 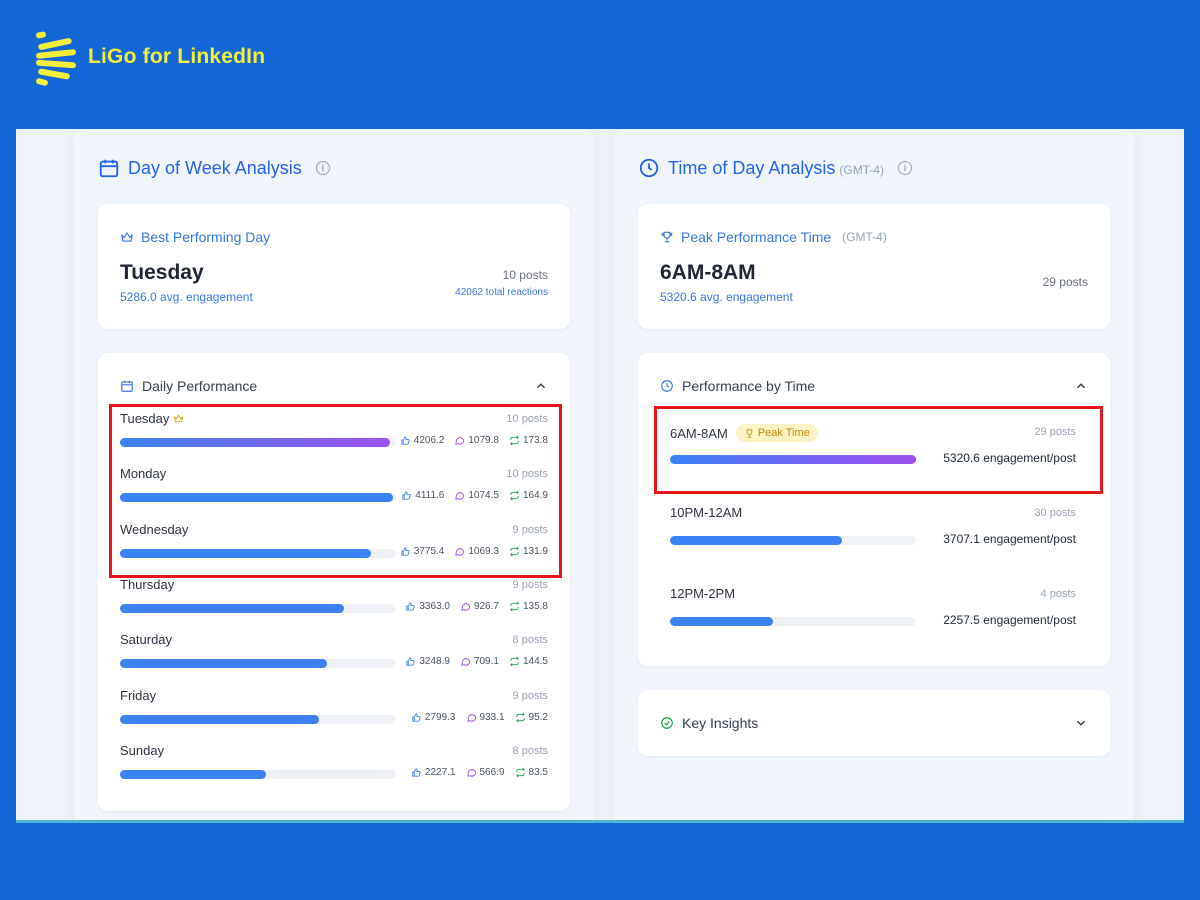 What do you see at coordinates (1009, 620) in the screenshot?
I see `time-engagement: 2257.5 engagement/post` at bounding box center [1009, 620].